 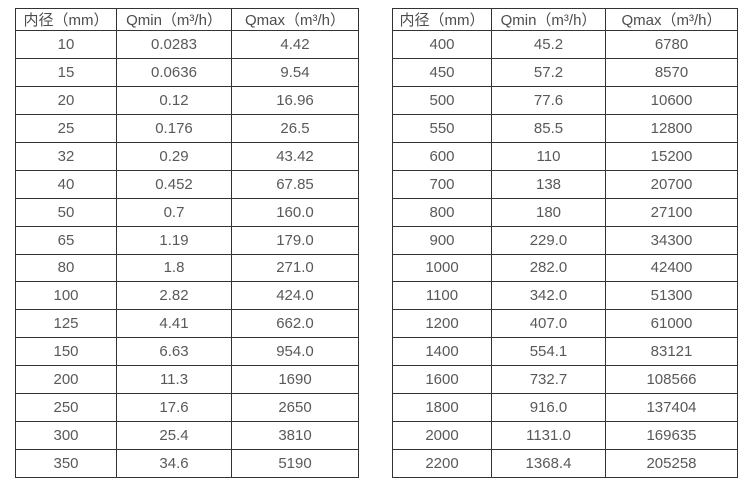 I want to click on table-row: 300 25.4 3810, so click(x=187, y=436).